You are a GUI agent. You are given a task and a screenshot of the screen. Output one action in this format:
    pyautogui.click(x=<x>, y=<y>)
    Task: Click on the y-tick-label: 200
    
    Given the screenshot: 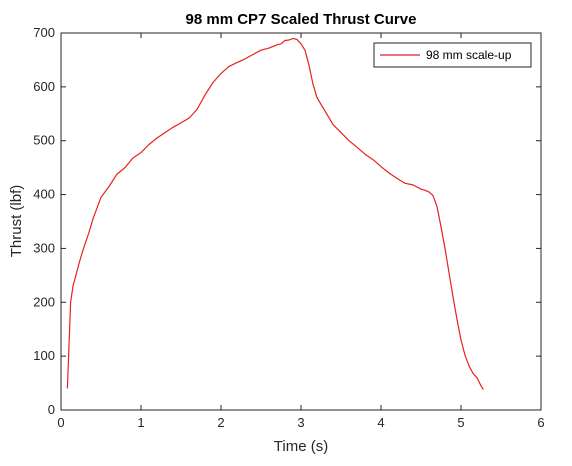 What is the action you would take?
    pyautogui.click(x=44, y=301)
    